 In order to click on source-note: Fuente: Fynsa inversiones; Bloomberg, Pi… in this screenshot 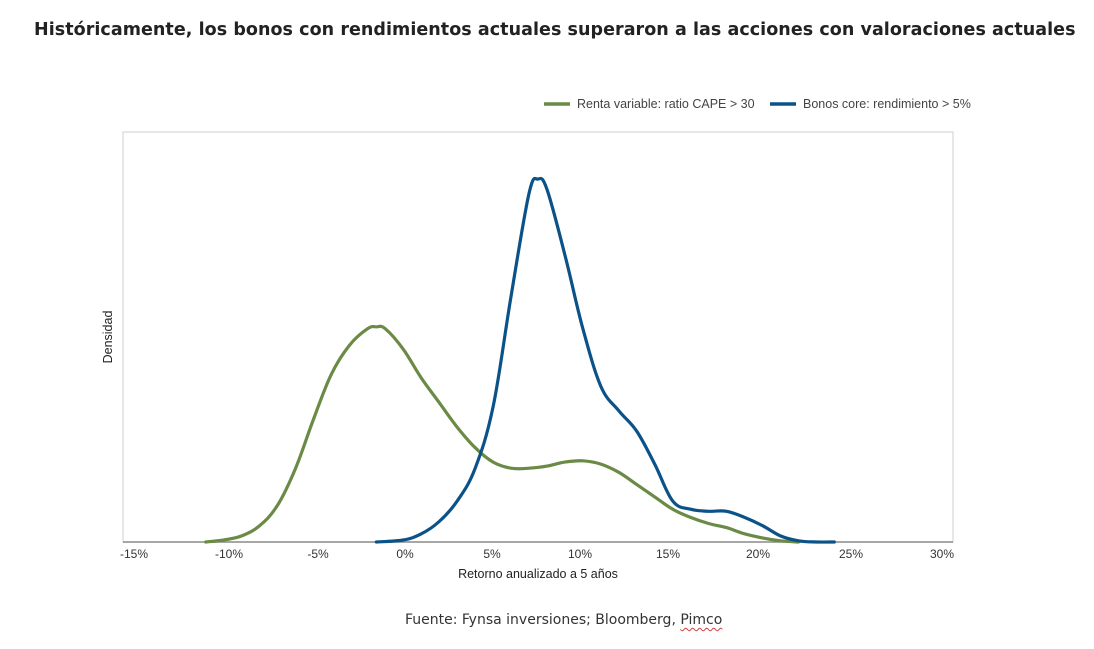, I will do `click(563, 620)`.